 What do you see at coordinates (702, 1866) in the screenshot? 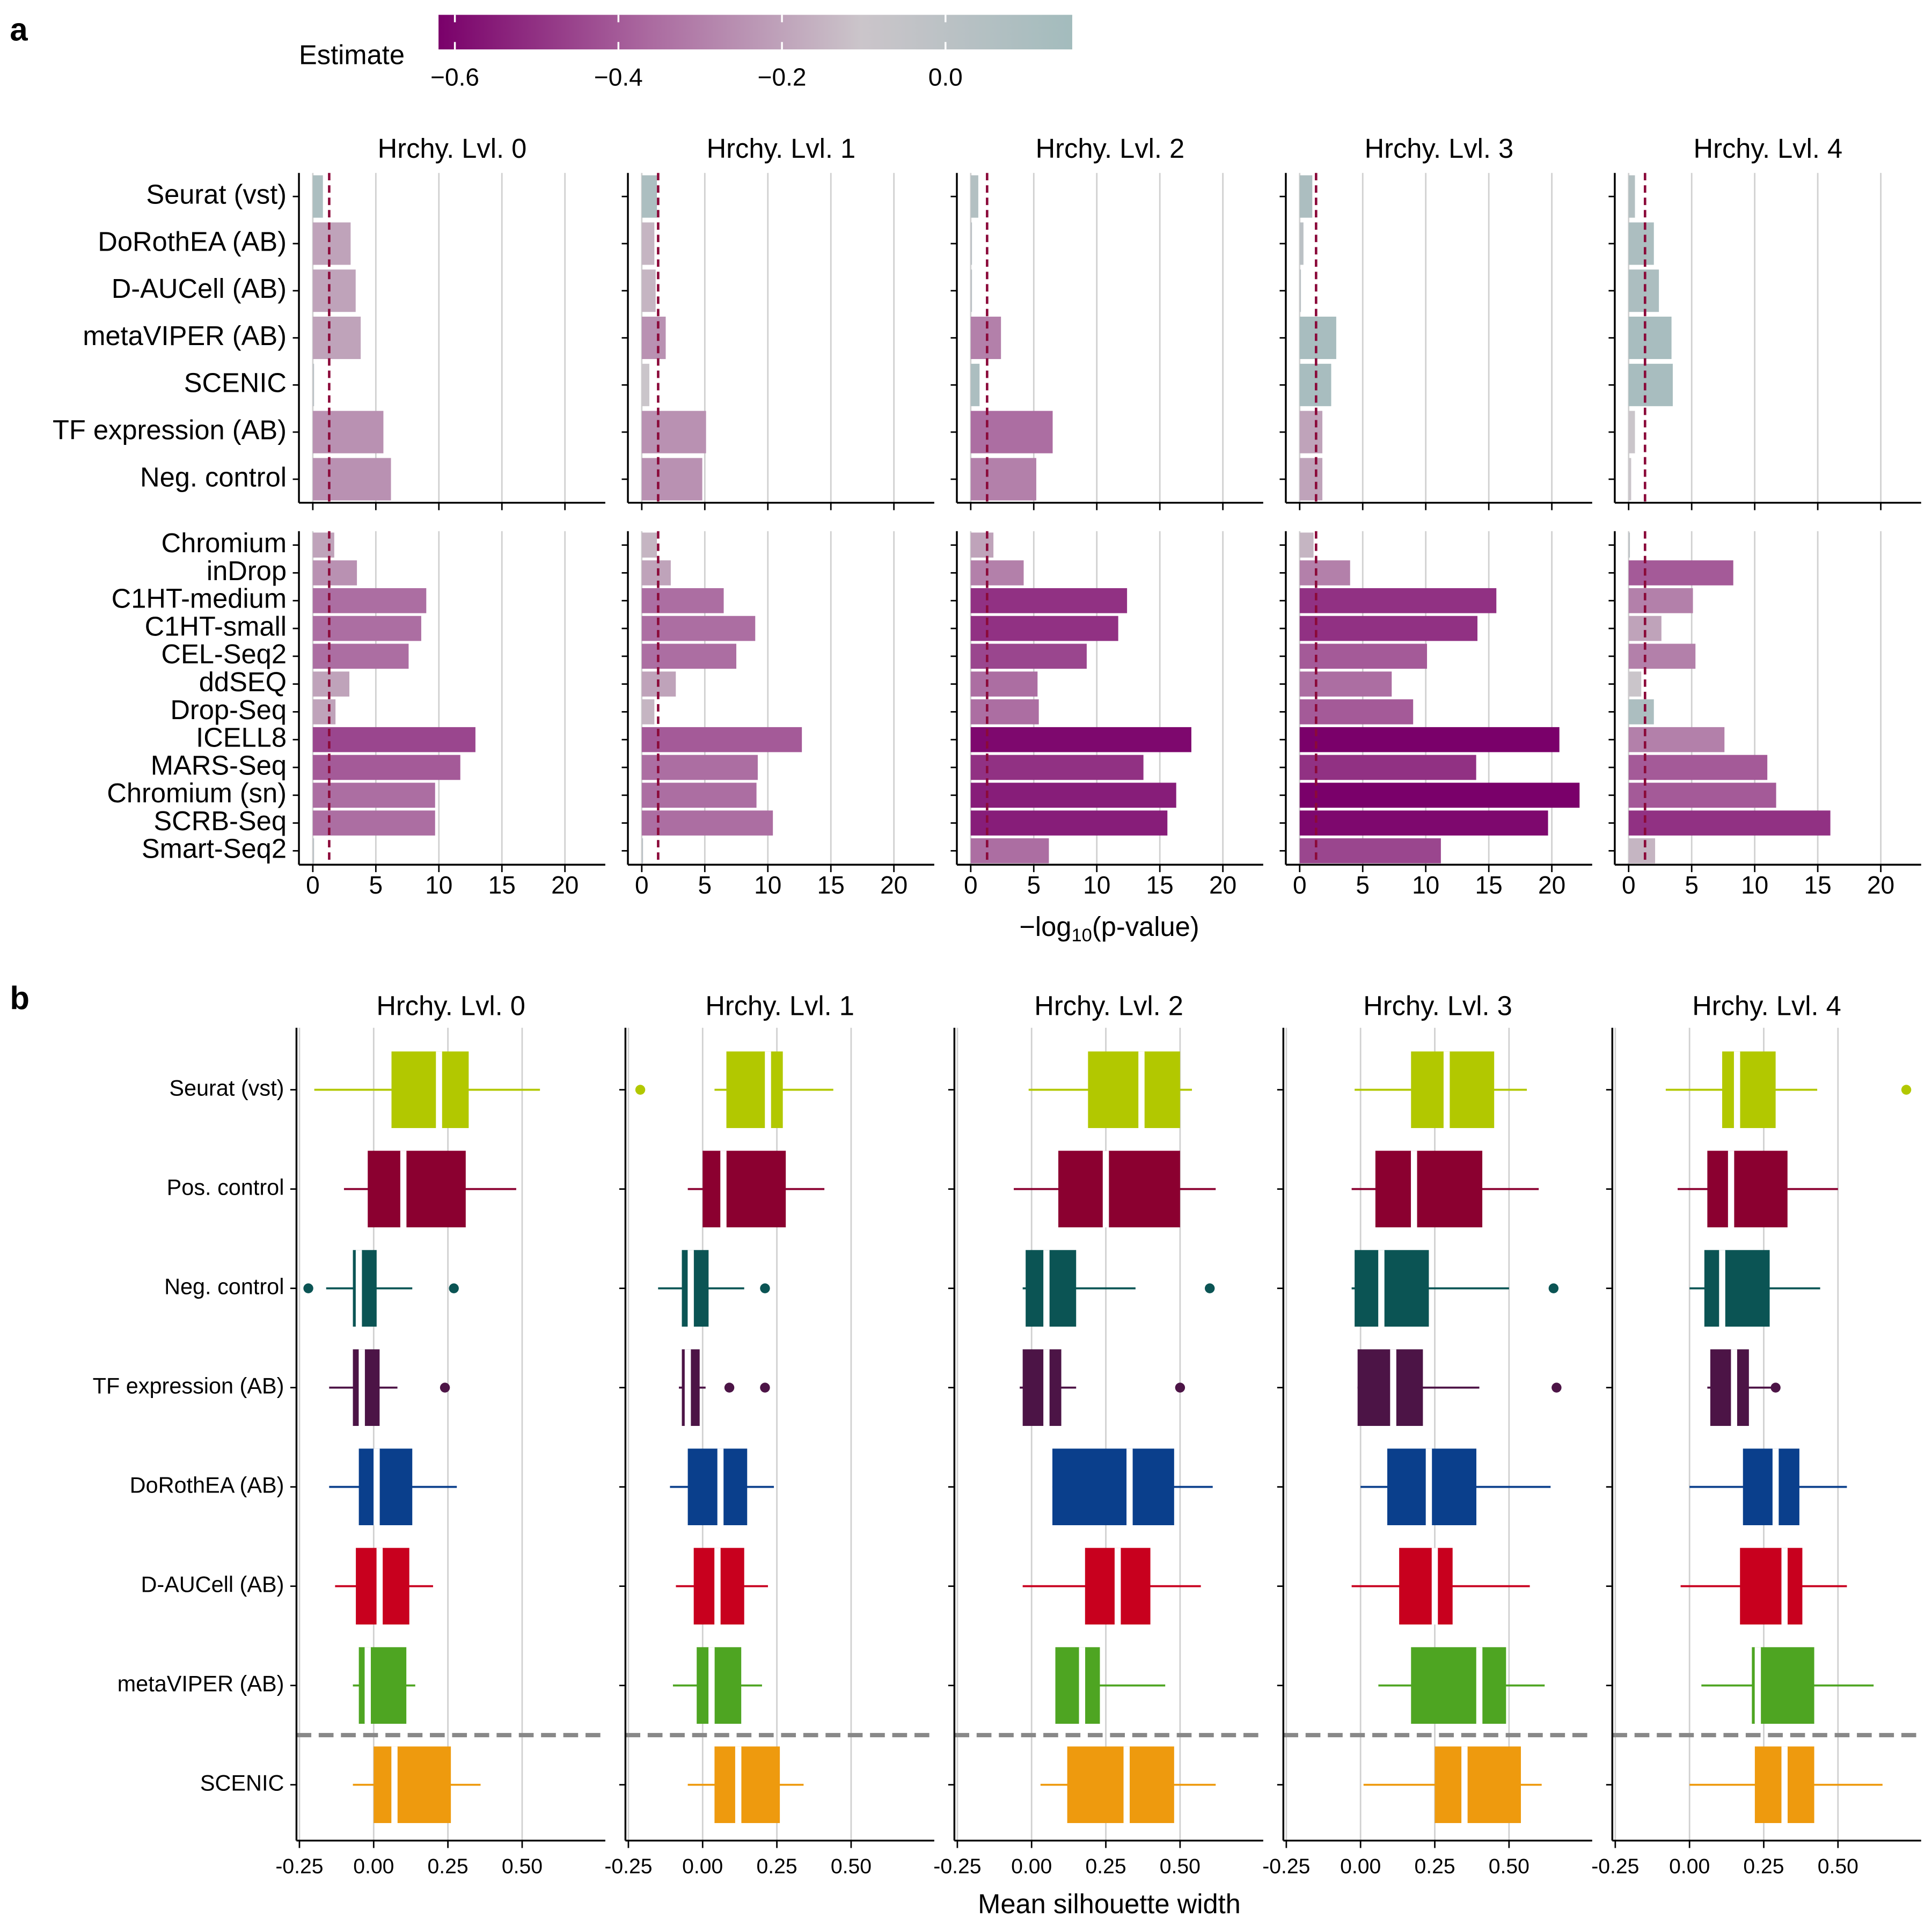
I see `x-tick-label: 0.00` at bounding box center [702, 1866].